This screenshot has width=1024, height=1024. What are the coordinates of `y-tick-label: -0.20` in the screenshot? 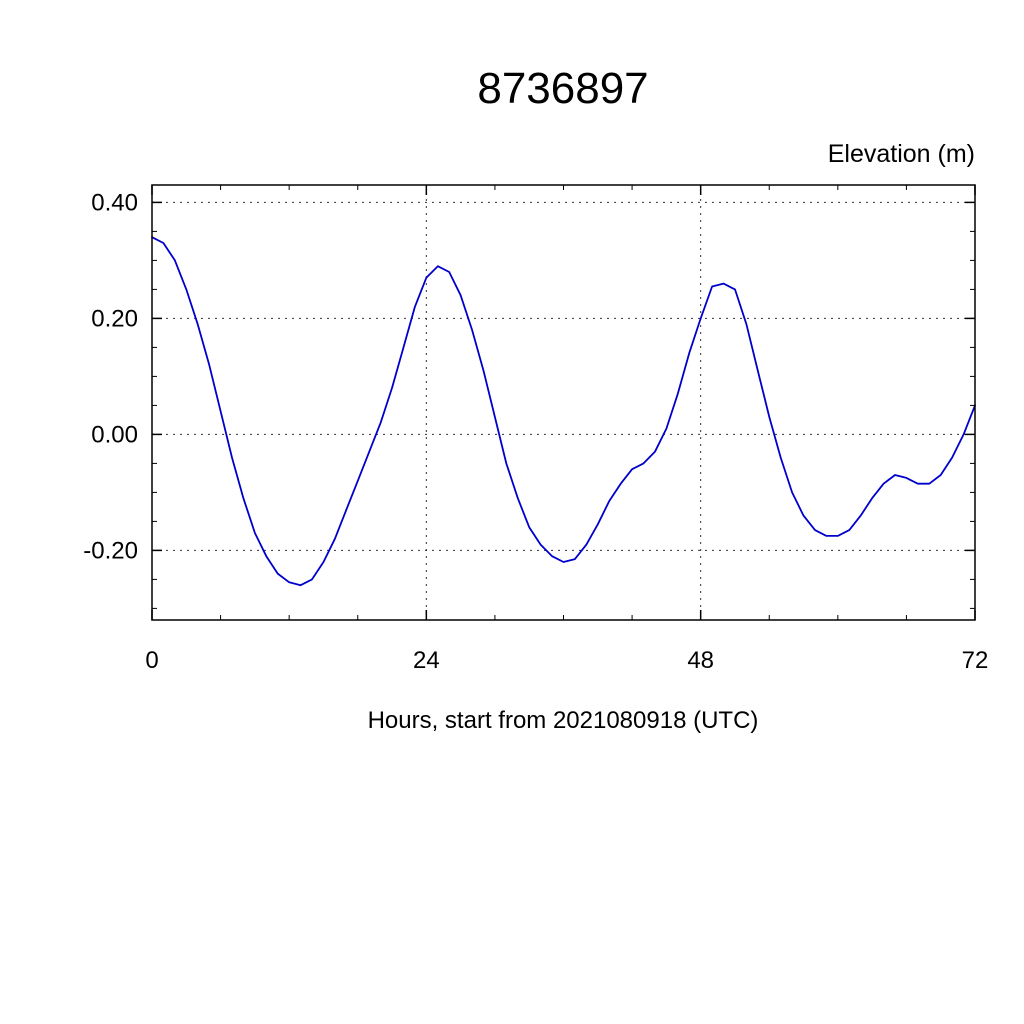 It's located at (110, 550).